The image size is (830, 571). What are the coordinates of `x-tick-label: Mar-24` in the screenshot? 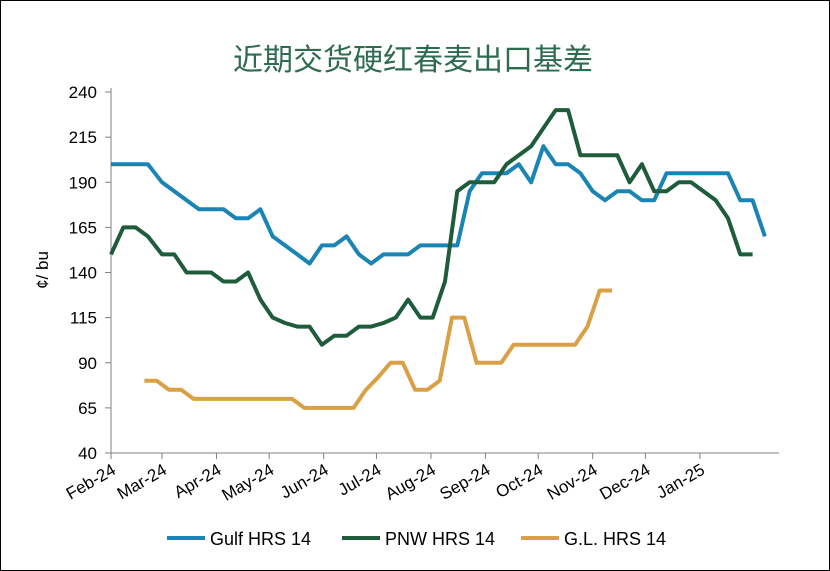 It's located at (142, 481).